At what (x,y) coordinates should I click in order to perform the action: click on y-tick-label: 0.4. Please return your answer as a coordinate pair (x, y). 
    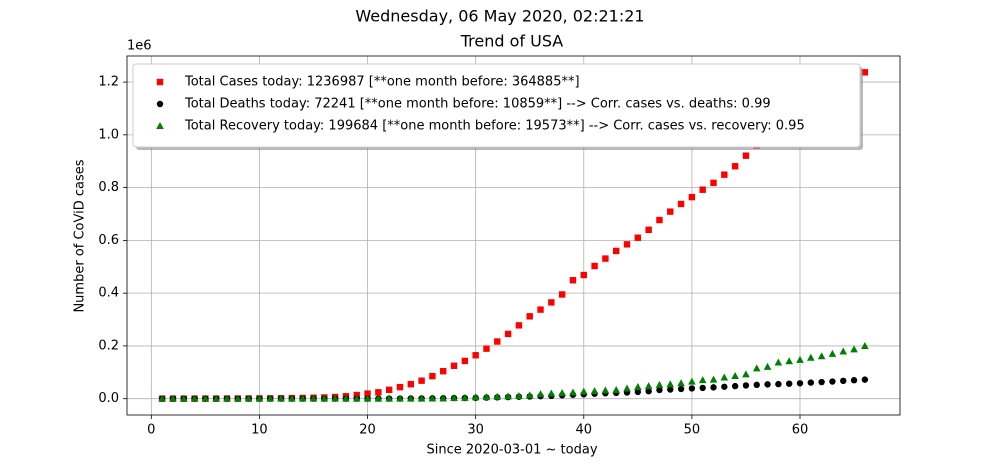
    Looking at the image, I should click on (108, 293).